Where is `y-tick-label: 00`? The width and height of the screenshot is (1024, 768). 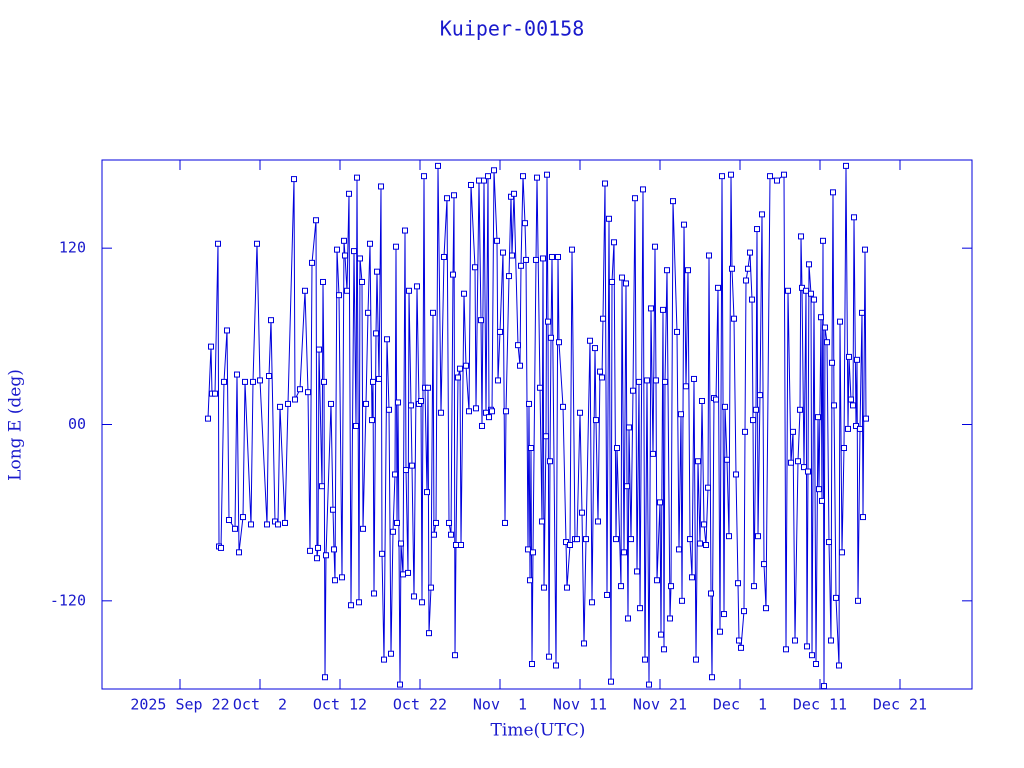 y-tick-label: 00 is located at coordinates (77, 424).